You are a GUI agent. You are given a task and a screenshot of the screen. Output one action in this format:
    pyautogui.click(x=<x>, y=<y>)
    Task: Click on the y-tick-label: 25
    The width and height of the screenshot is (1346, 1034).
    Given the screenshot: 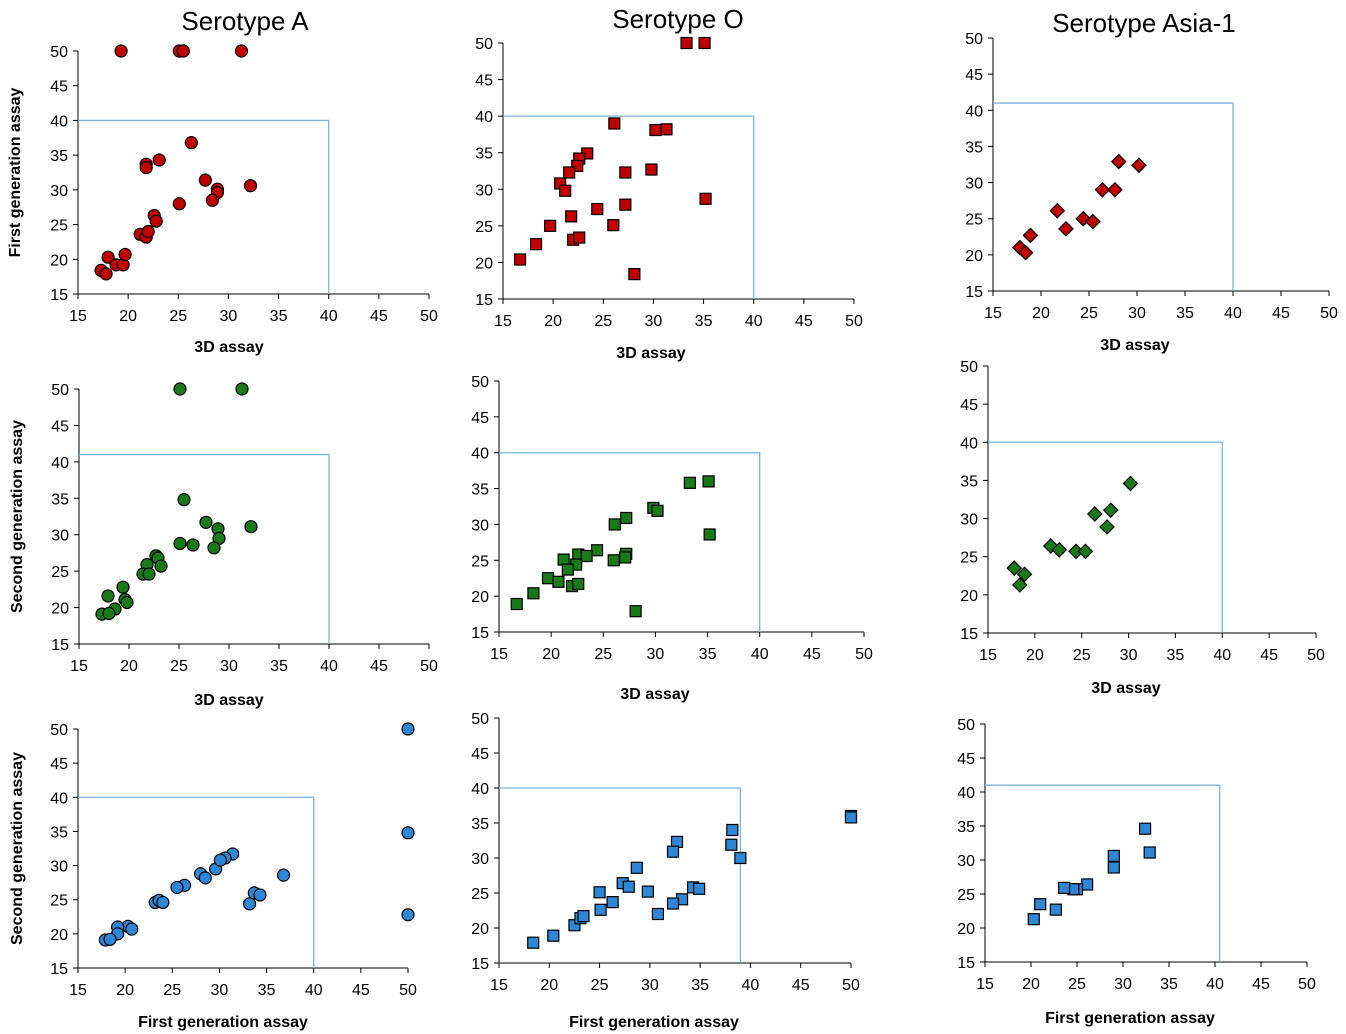 What is the action you would take?
    pyautogui.click(x=59, y=226)
    